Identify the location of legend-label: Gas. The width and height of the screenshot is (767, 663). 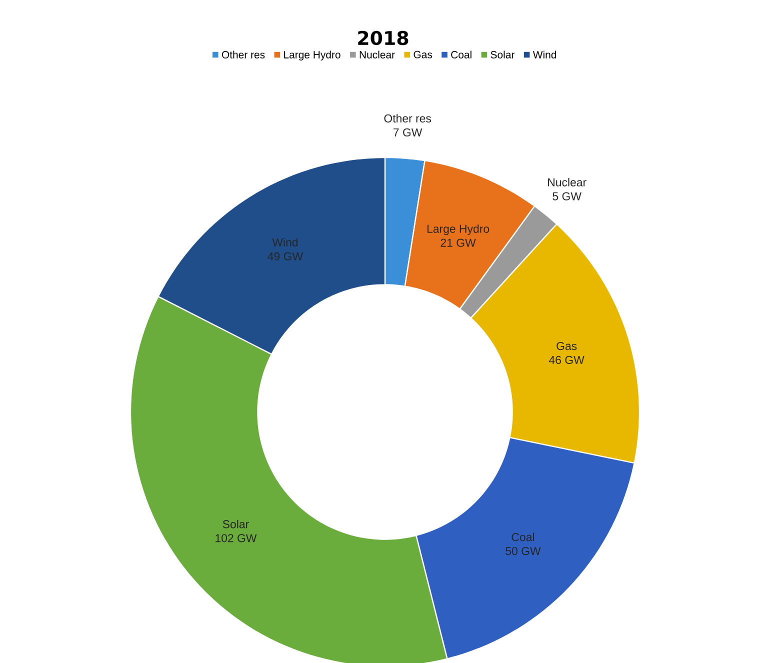
(423, 54).